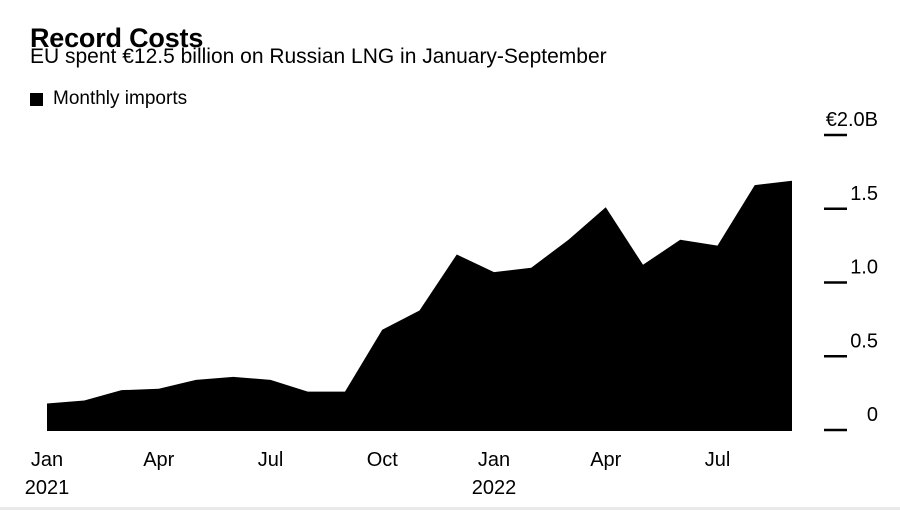 This screenshot has width=900, height=510. I want to click on window-bottom-edge, so click(450, 508).